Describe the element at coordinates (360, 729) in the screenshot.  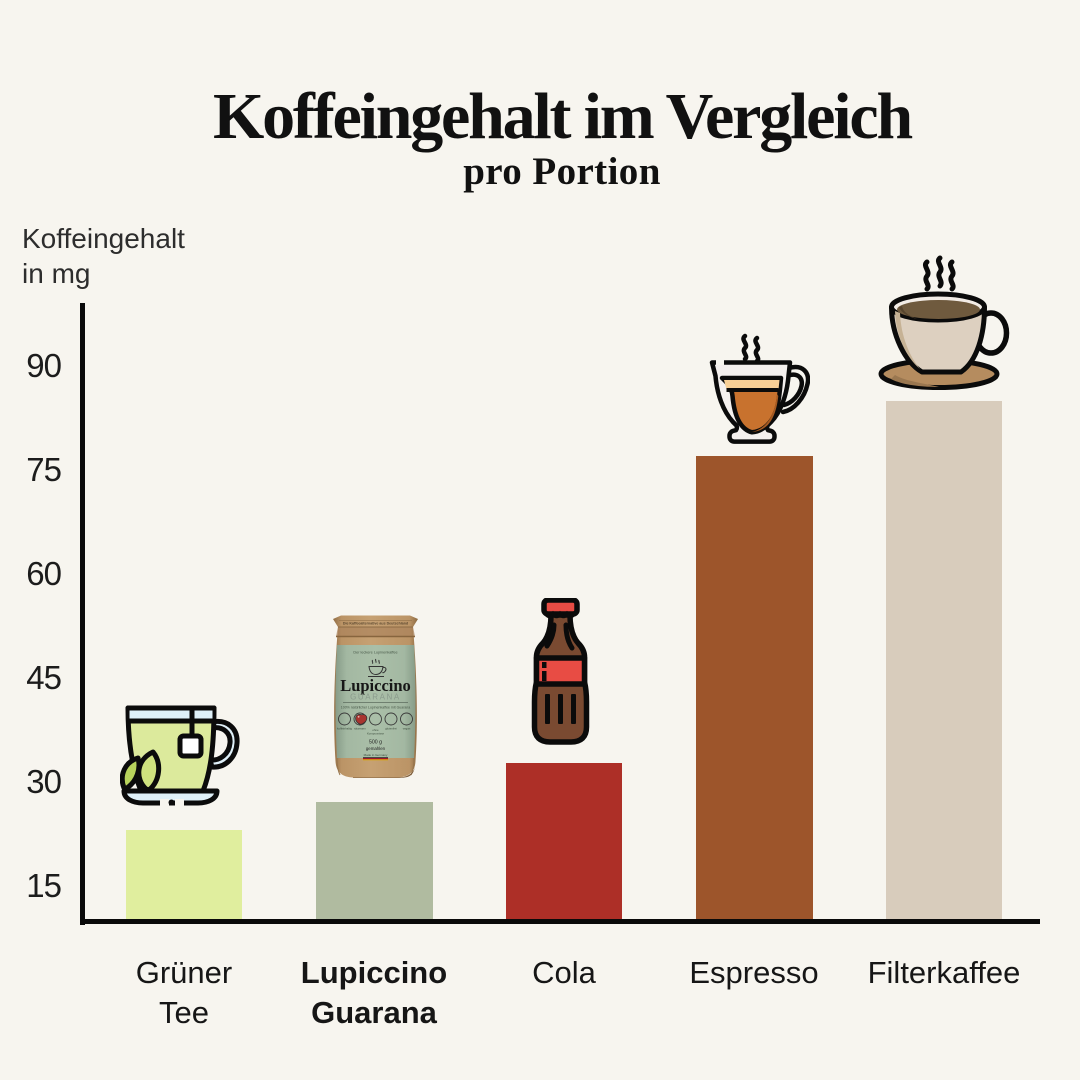
I see `svg-text: säurearm` at that location.